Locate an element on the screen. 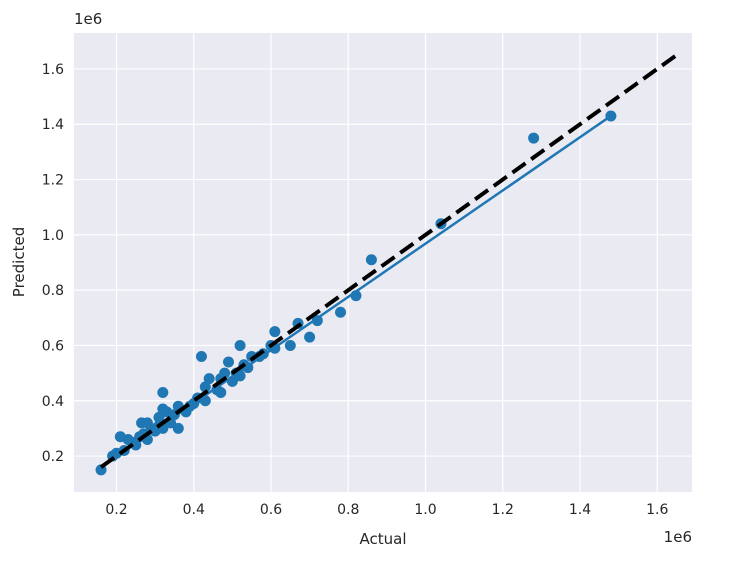 The width and height of the screenshot is (750, 573). y-tick-label: 1.0 is located at coordinates (53, 236).